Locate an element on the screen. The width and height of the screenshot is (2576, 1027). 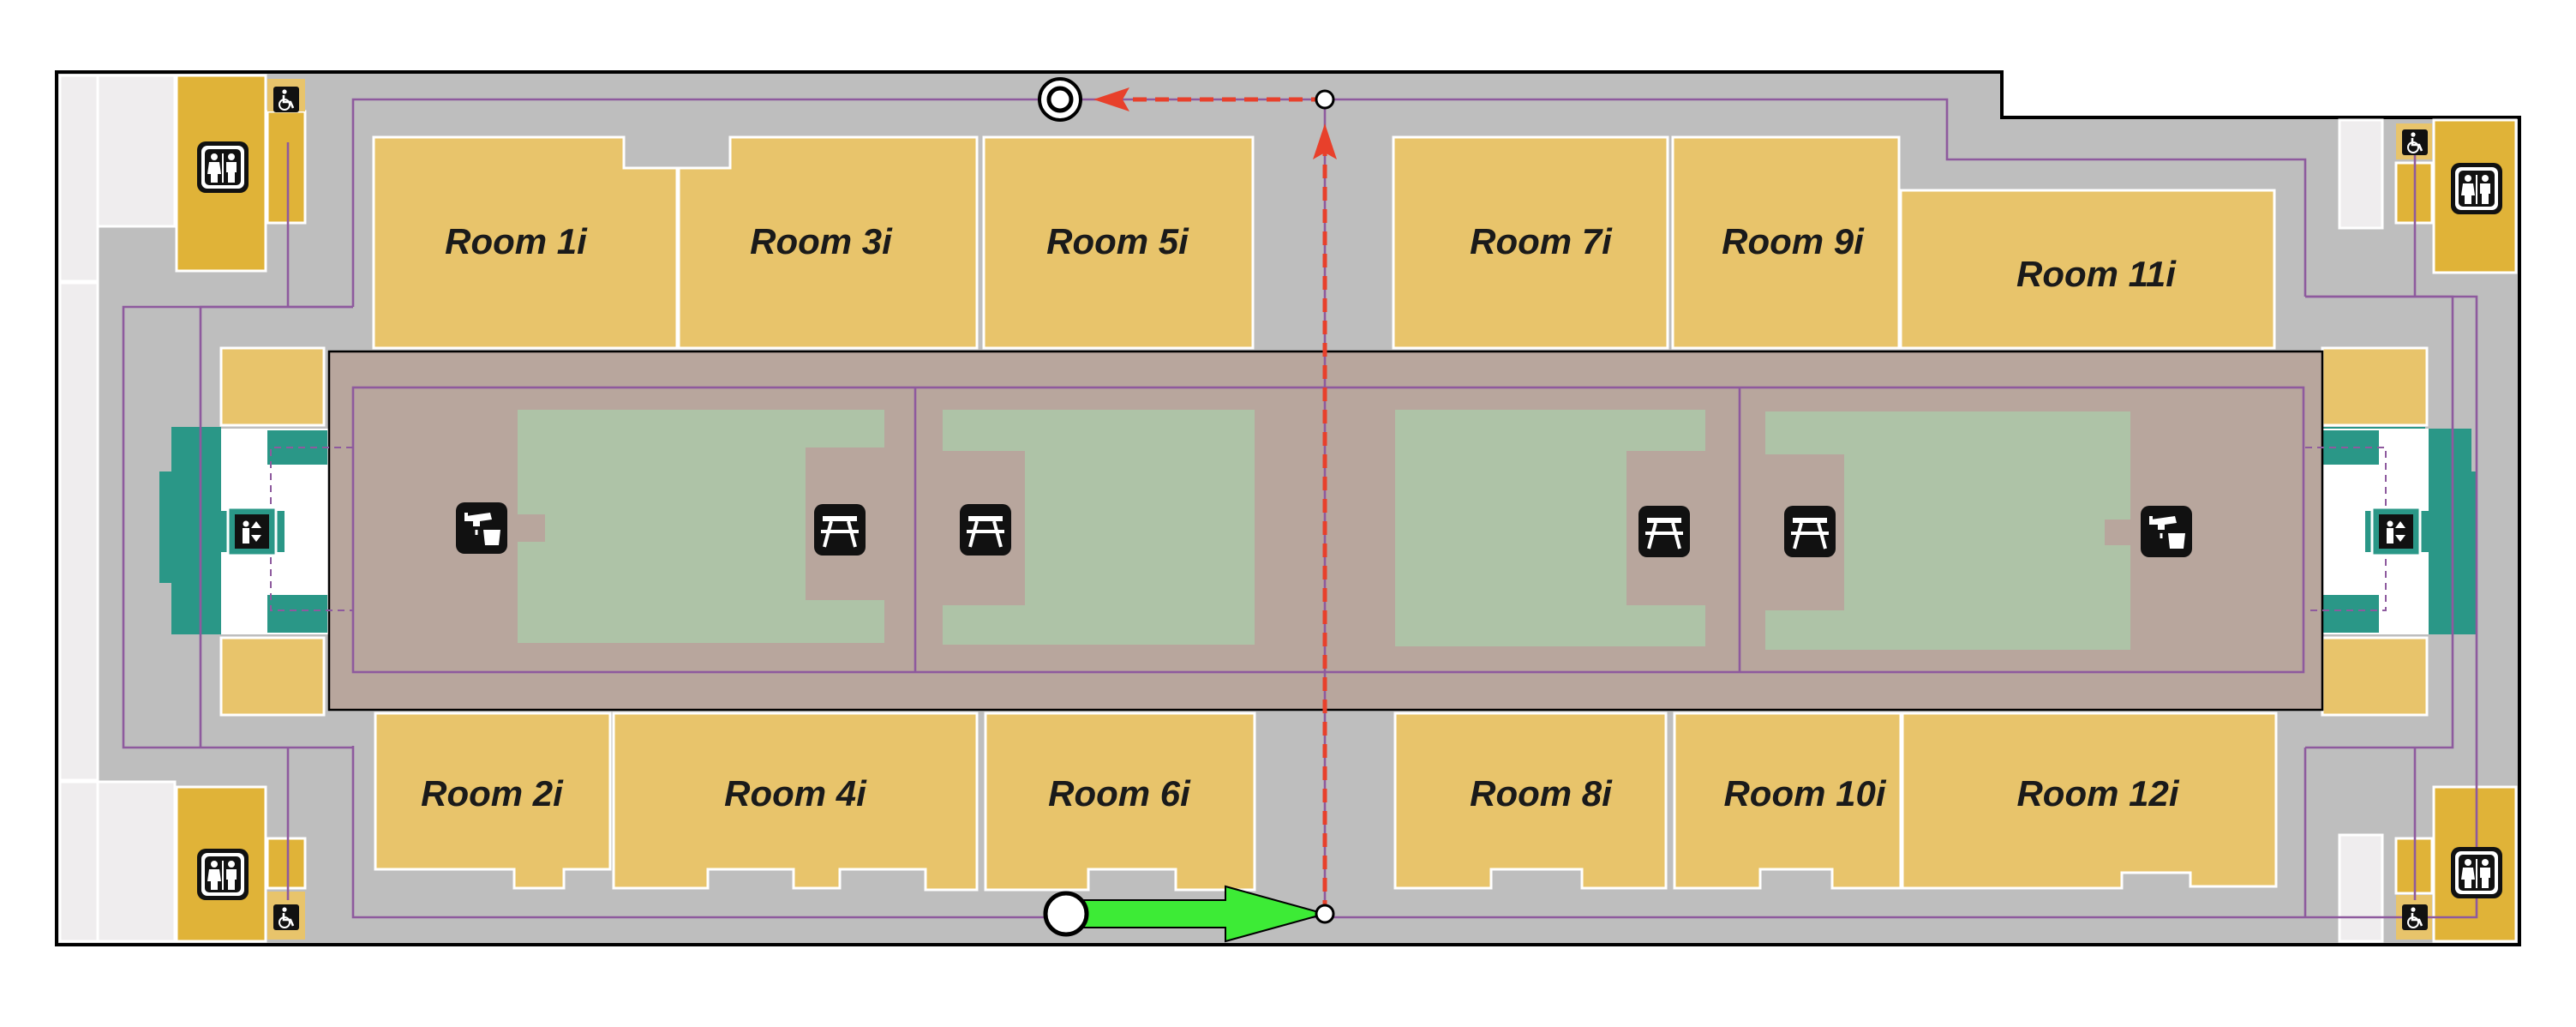
room-label: Room 8i is located at coordinates (1541, 793).